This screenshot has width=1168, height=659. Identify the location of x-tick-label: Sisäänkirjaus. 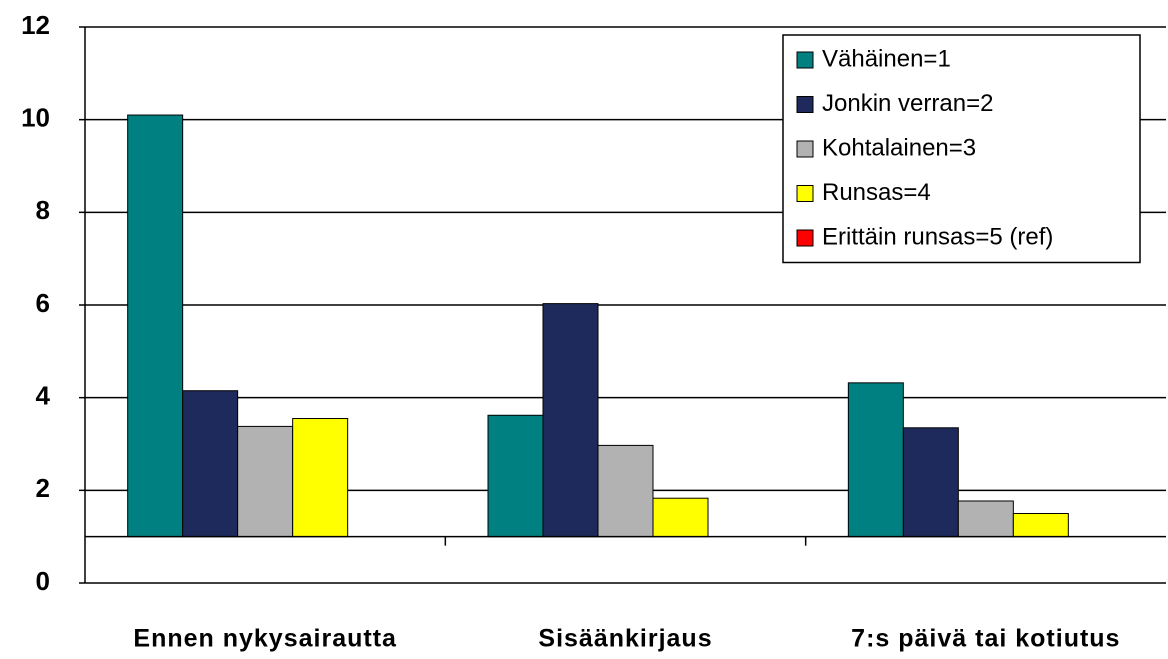
(625, 639).